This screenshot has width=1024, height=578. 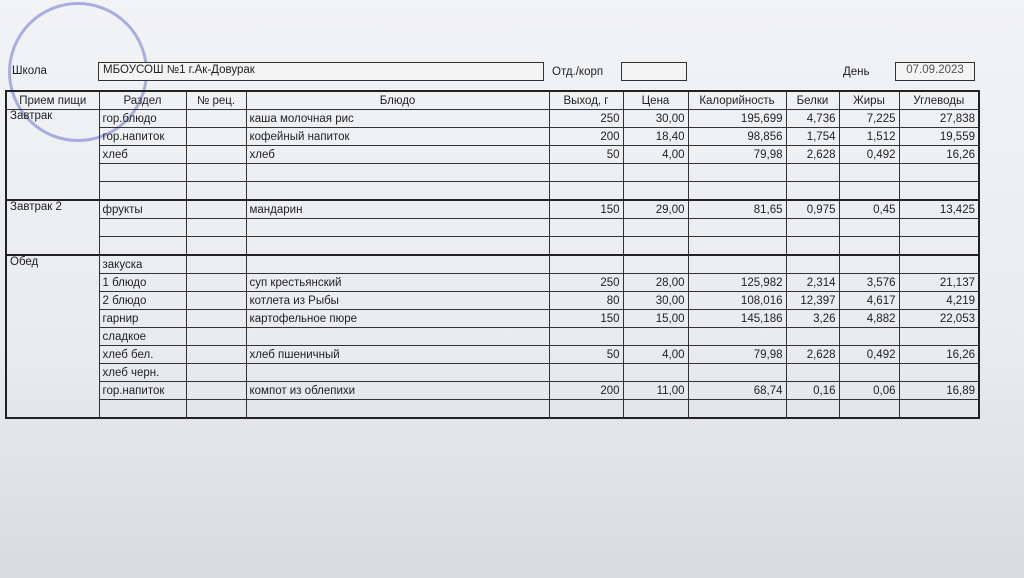 I want to click on fat-cell: 3,576, so click(x=869, y=282).